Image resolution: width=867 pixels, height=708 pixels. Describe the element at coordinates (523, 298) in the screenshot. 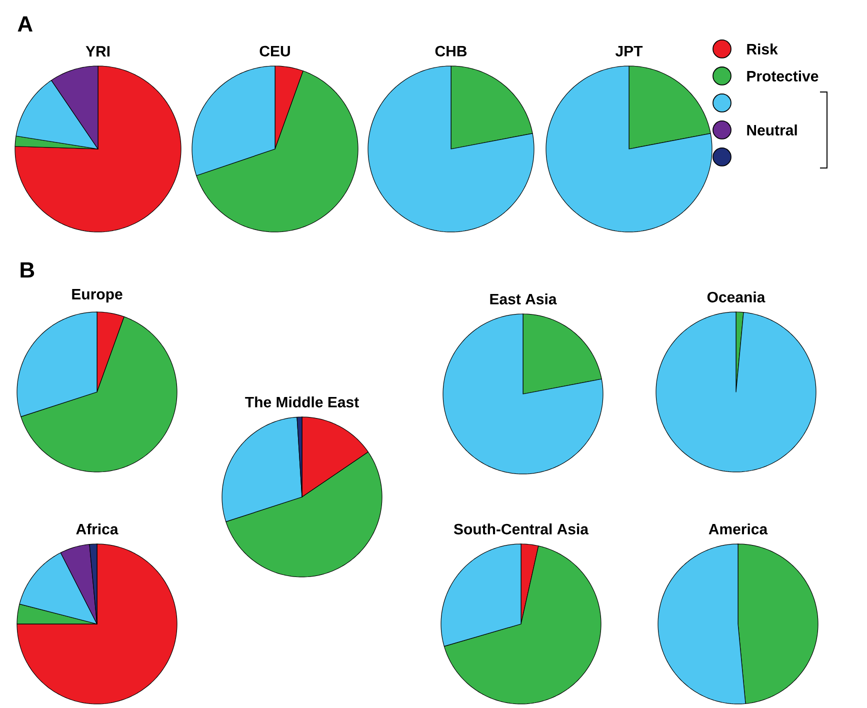

I see `chart-title: East Asia` at that location.